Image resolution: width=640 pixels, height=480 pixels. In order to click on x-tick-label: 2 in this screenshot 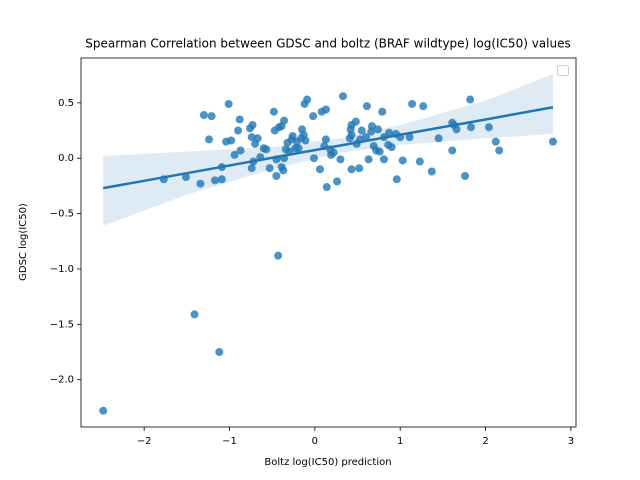, I will do `click(485, 441)`.